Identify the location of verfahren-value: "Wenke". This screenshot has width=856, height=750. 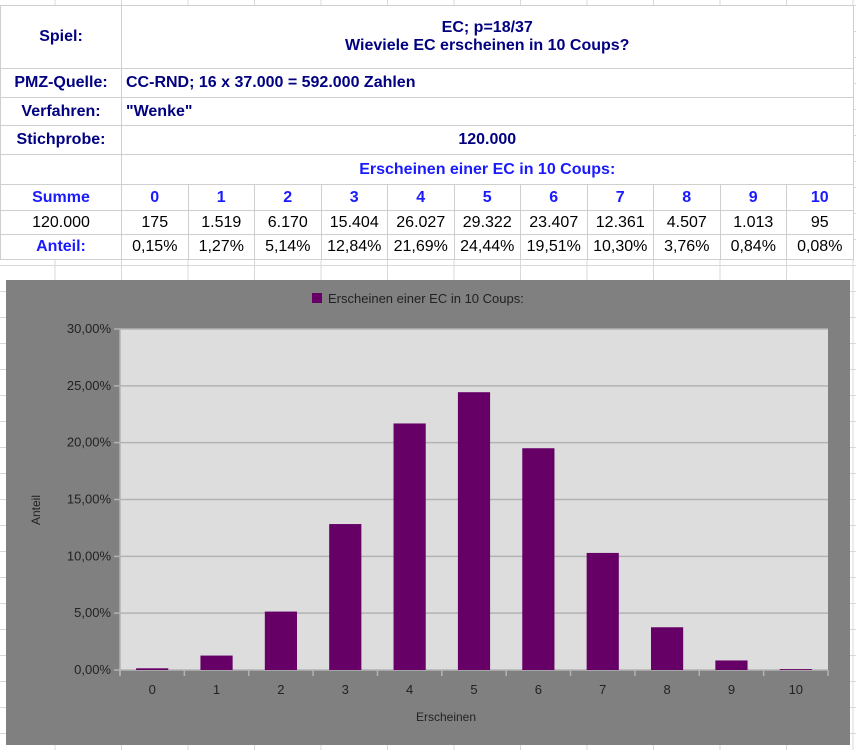
(487, 111).